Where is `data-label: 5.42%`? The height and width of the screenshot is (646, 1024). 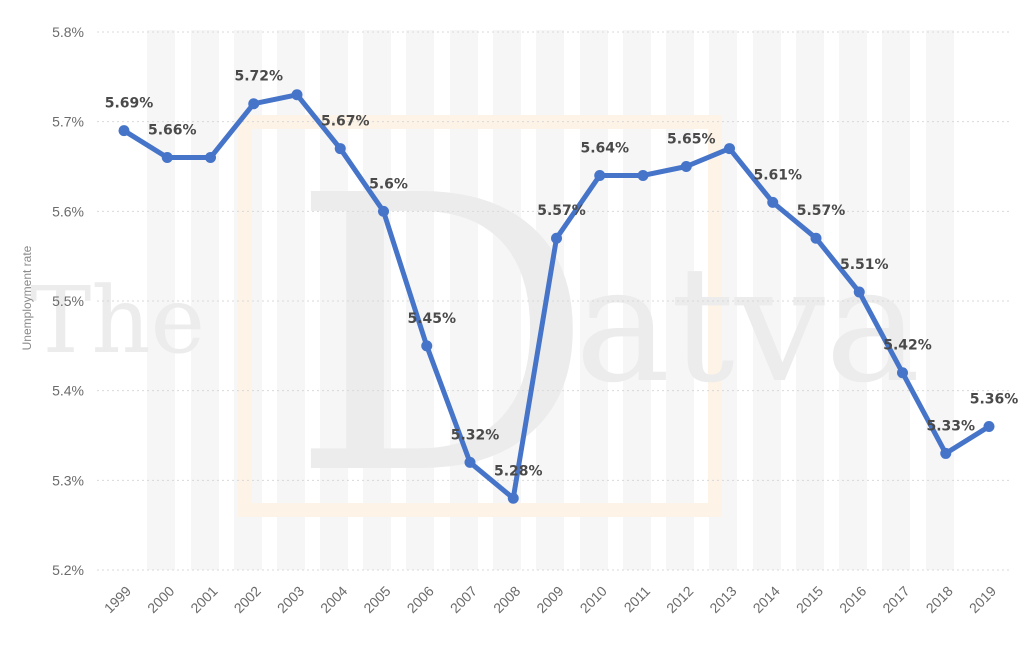
data-label: 5.42% is located at coordinates (907, 346).